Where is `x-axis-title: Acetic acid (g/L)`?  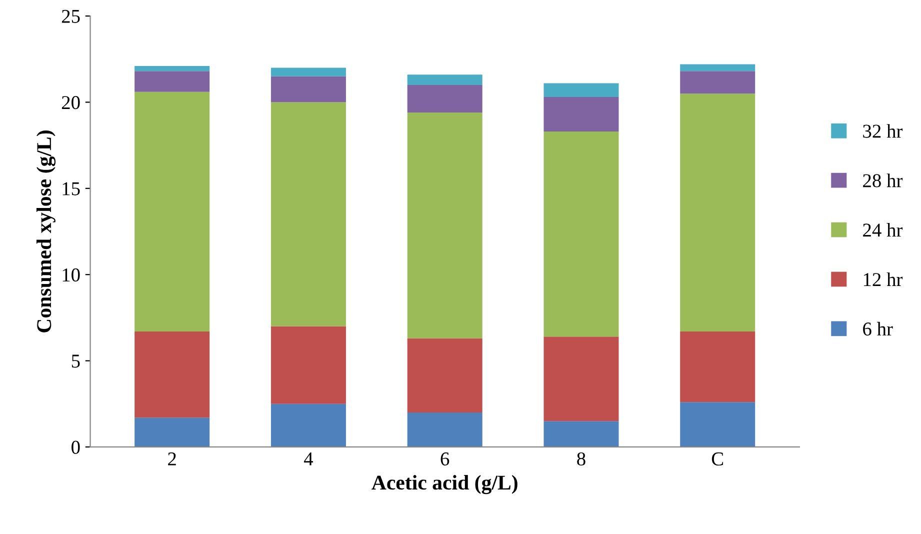
x-axis-title: Acetic acid (g/L) is located at coordinates (445, 484).